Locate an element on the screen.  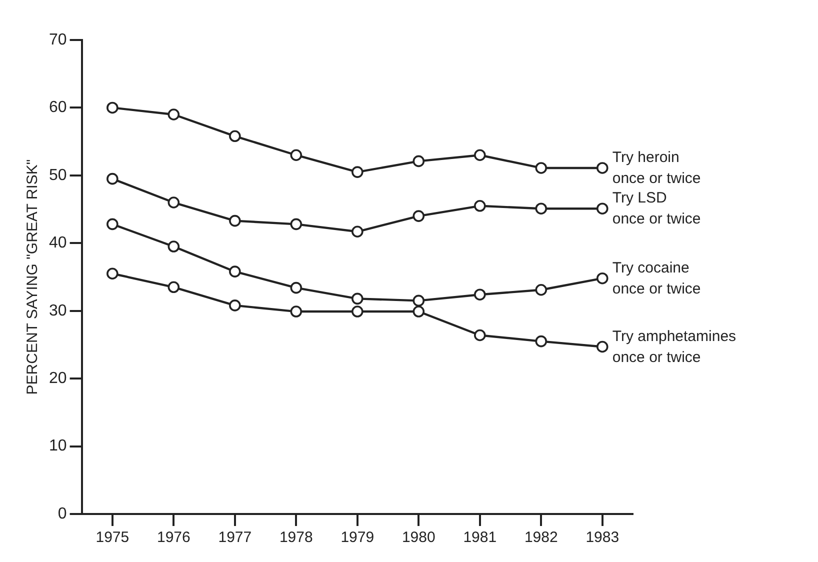
y-tick-label: 50 is located at coordinates (58, 175).